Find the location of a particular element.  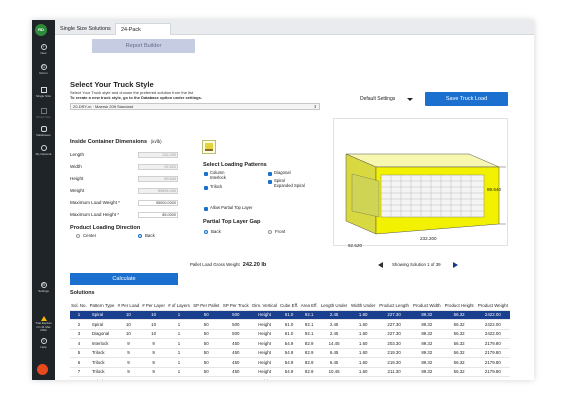

table-cell: 500 is located at coordinates (236, 324).